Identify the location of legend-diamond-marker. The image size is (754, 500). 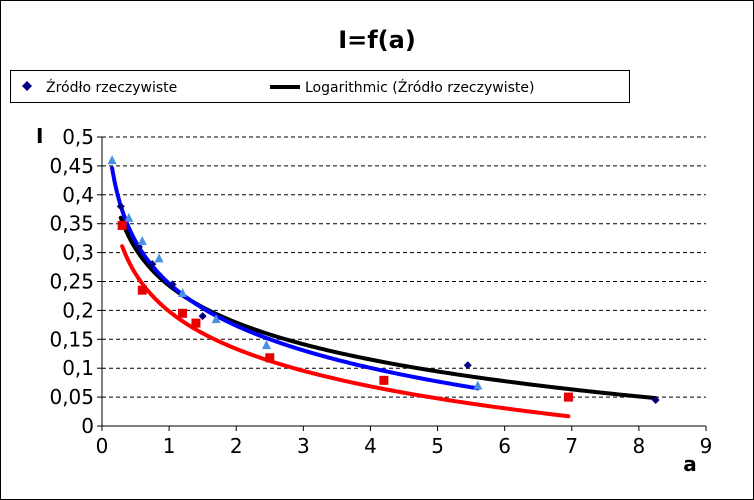
(27, 86).